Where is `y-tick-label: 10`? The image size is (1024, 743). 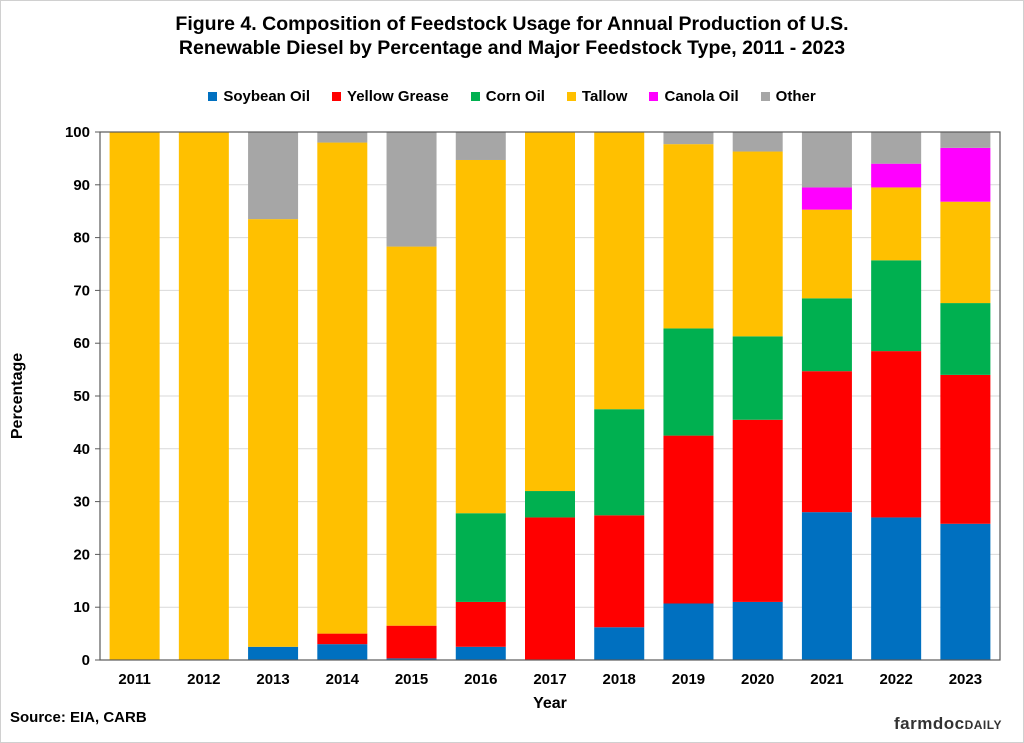 y-tick-label: 10 is located at coordinates (81, 607).